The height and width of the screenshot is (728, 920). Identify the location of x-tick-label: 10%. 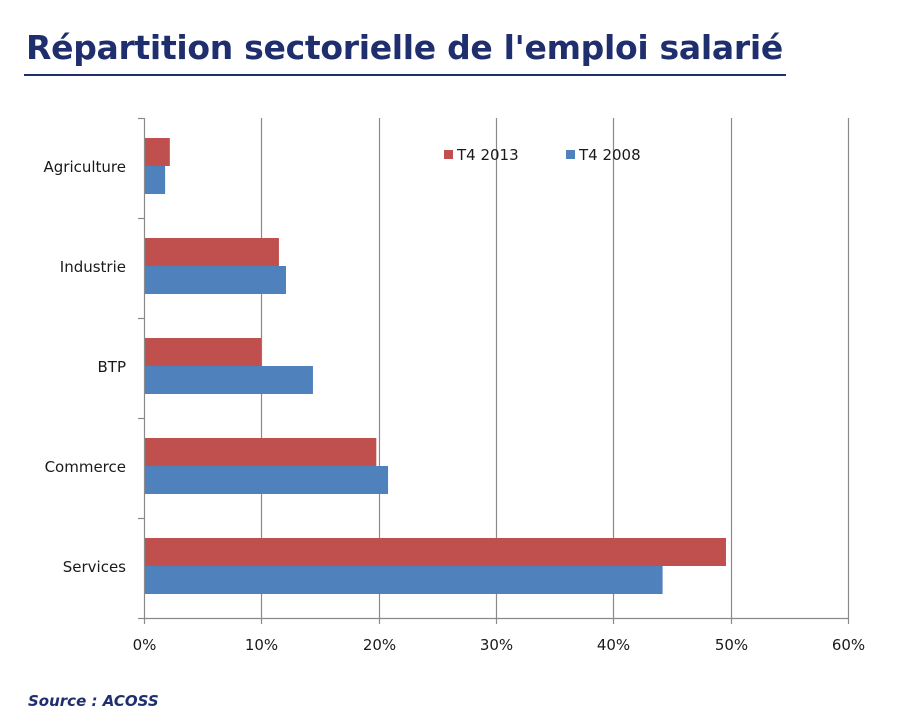
(261, 645).